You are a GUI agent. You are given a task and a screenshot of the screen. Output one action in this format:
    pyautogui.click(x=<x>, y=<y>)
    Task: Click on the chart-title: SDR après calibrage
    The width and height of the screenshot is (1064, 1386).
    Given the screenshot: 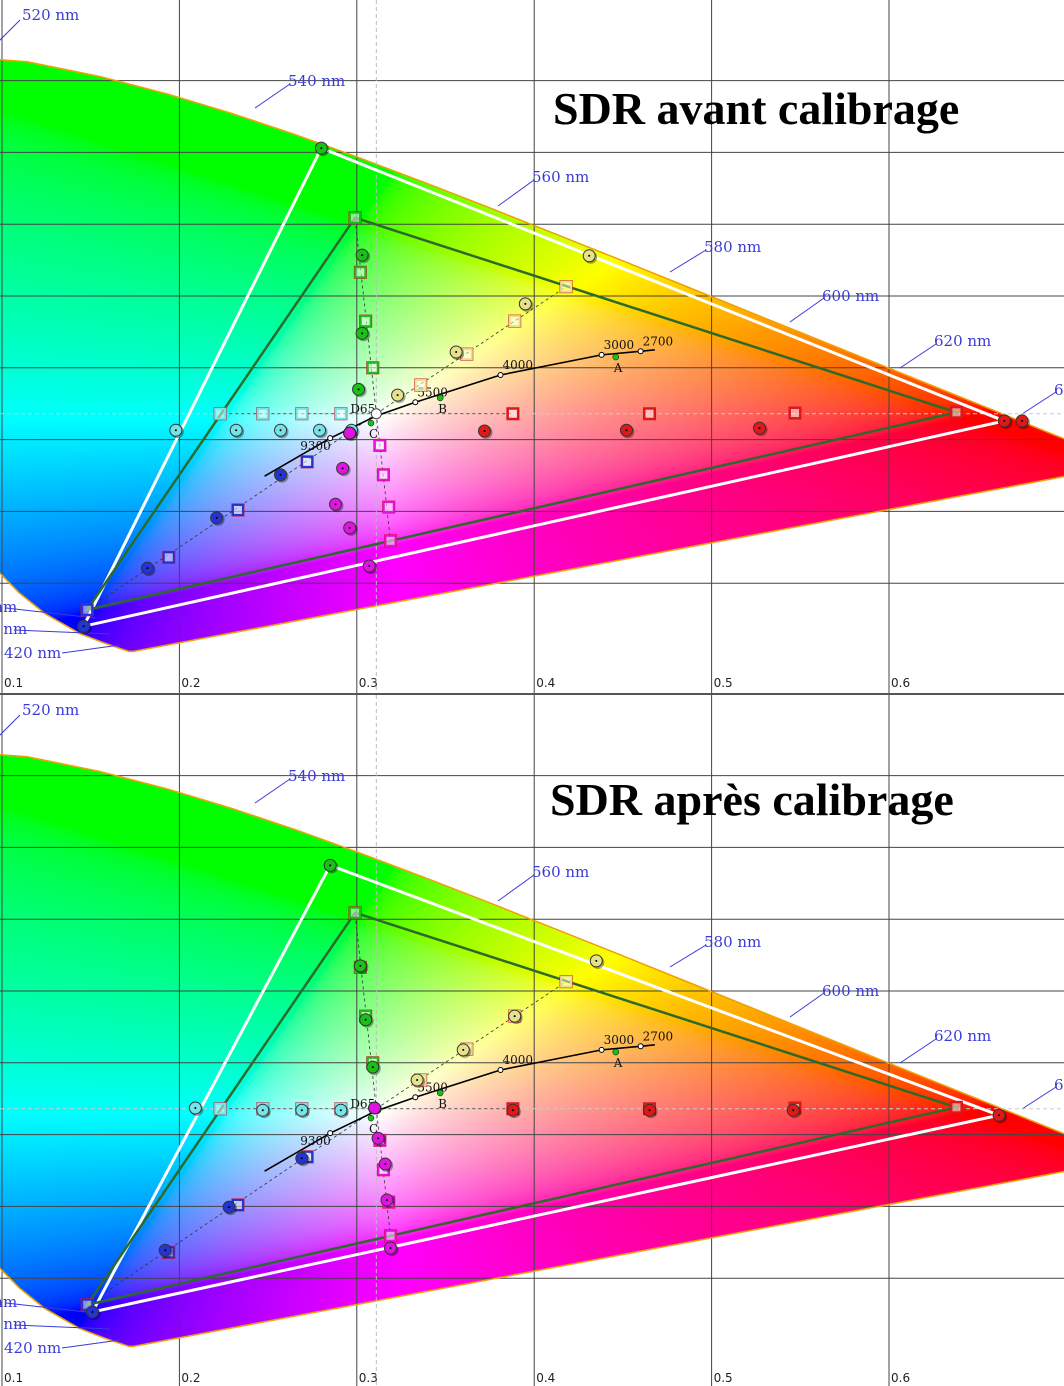 What is the action you would take?
    pyautogui.click(x=752, y=799)
    